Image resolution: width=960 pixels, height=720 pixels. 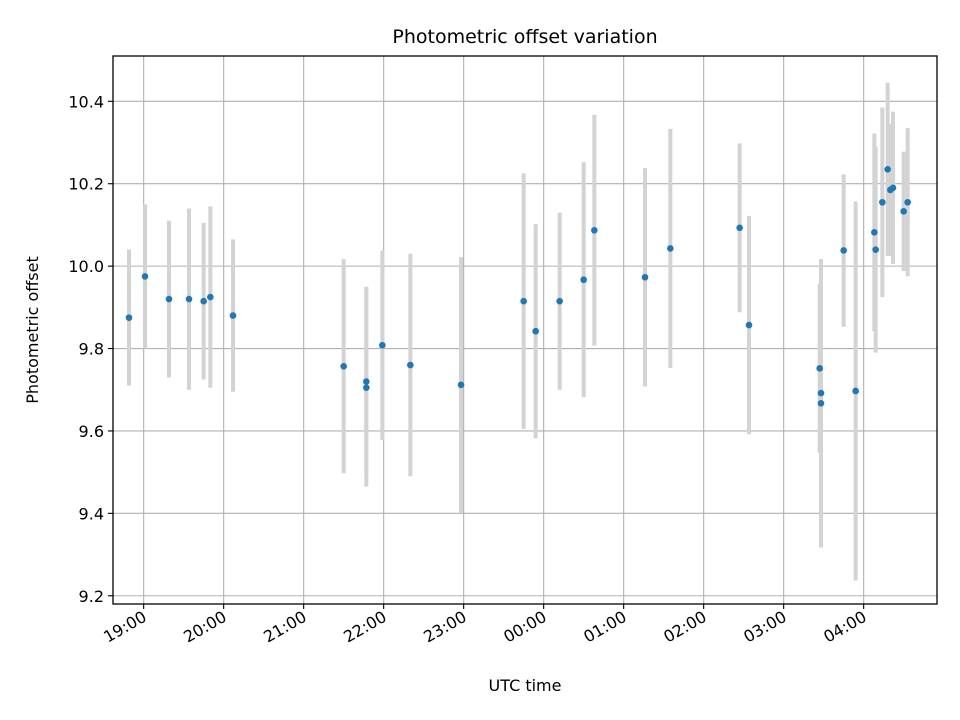 I want to click on y-tick-label: 9.4, so click(x=91, y=513).